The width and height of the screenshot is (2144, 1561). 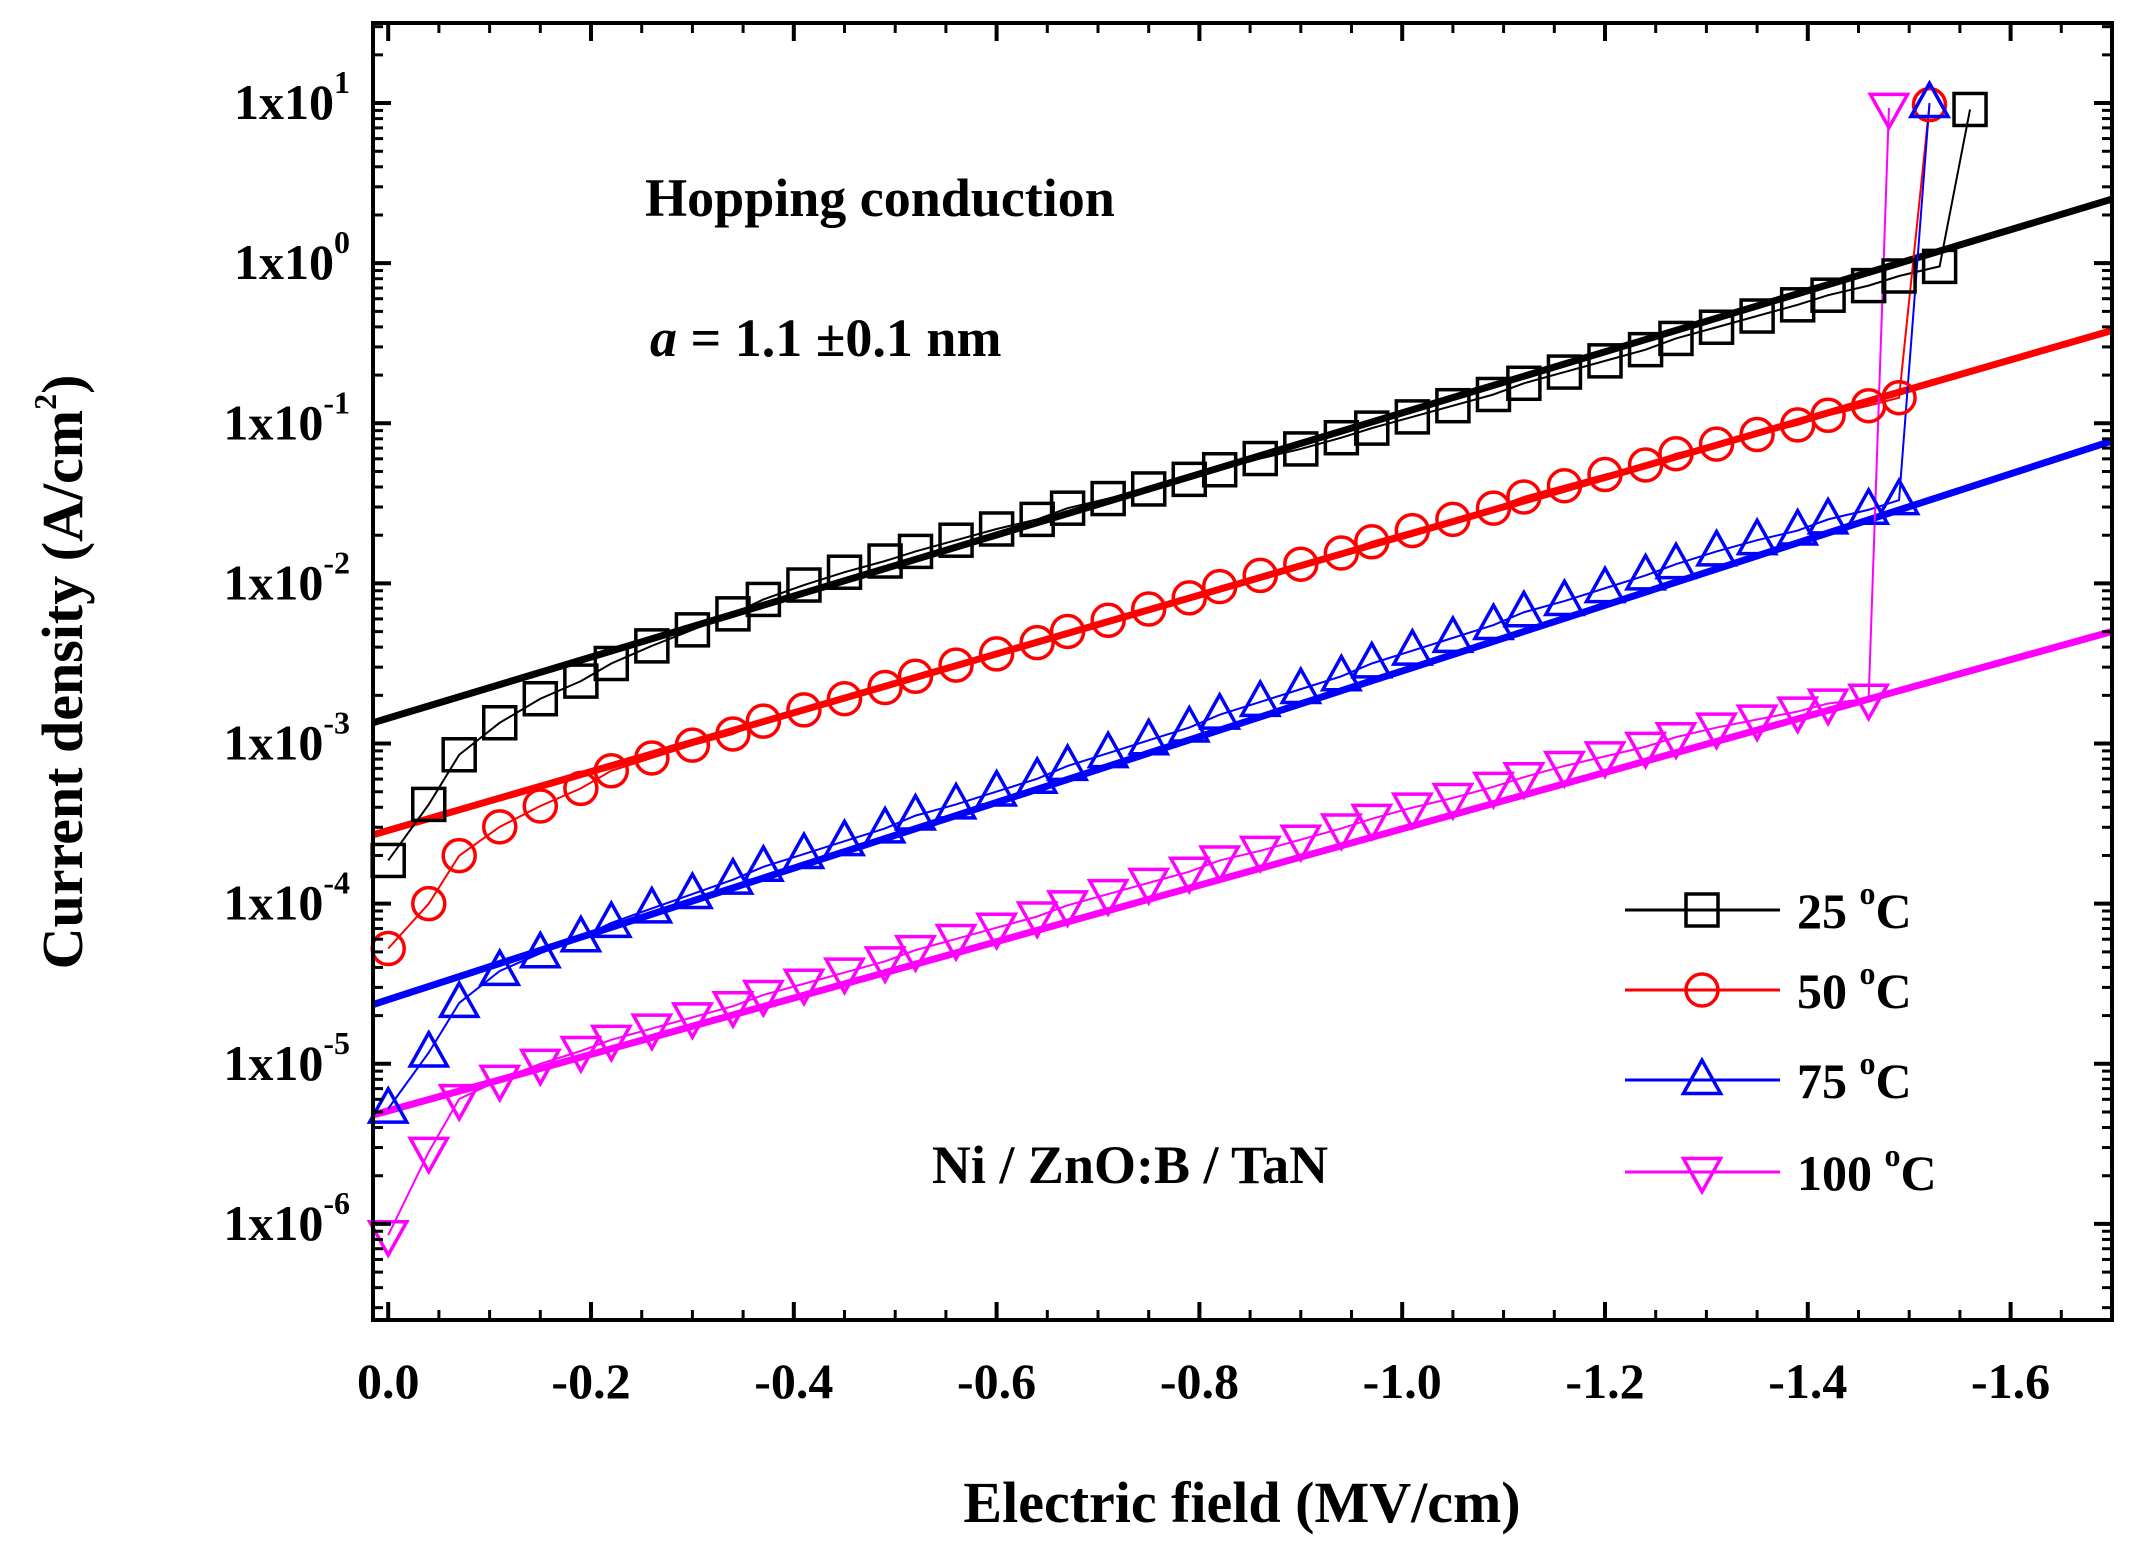 What do you see at coordinates (292, 97) in the screenshot?
I see `y-tick-label: 1x10¹` at bounding box center [292, 97].